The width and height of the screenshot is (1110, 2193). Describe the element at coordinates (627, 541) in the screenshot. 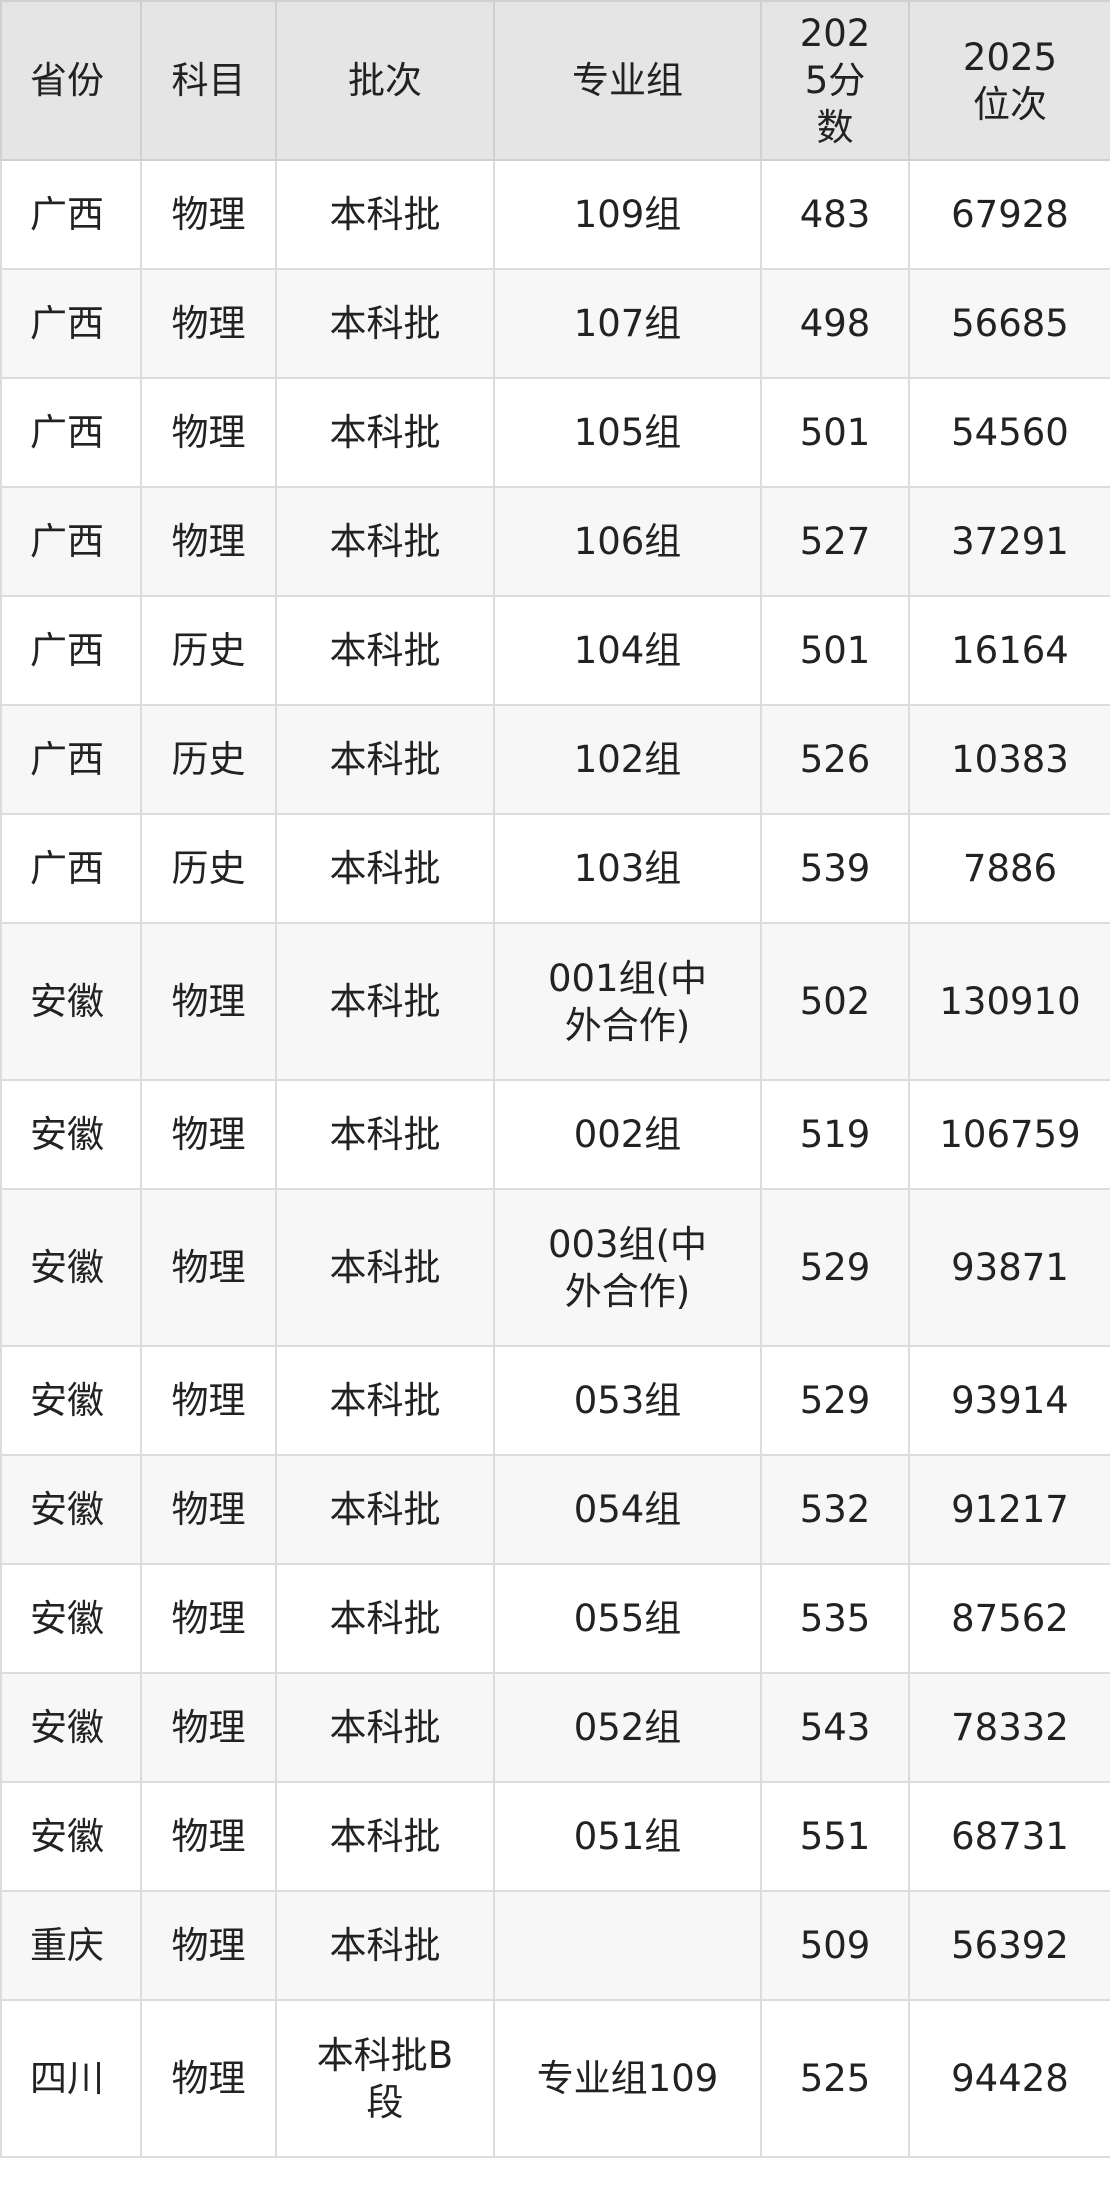

I see `cell-major-group: 106组` at that location.